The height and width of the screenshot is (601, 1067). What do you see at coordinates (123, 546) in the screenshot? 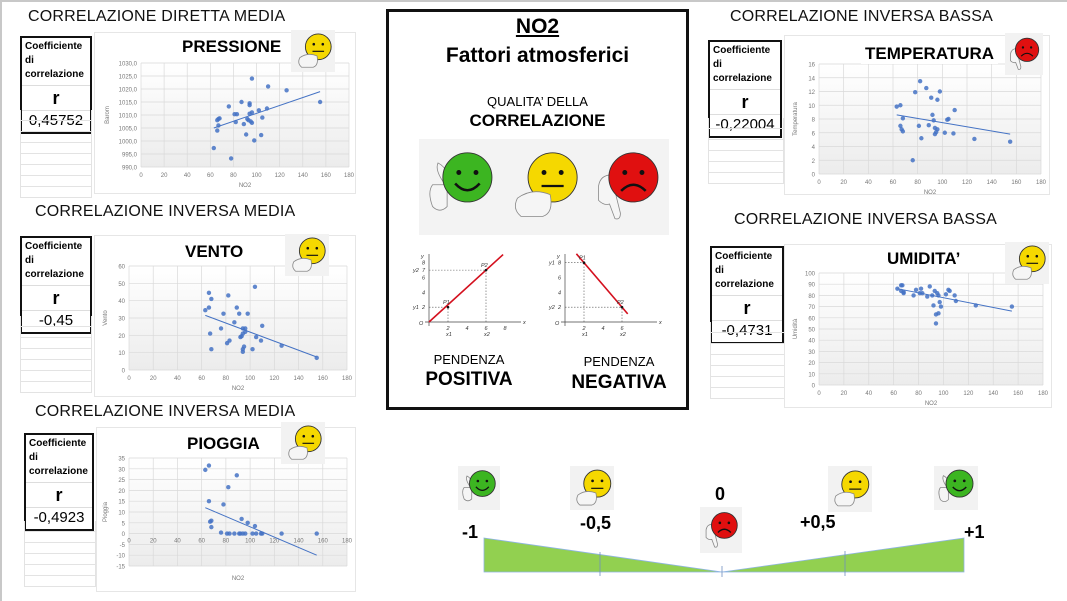
I see `y-tick-label: -5` at bounding box center [123, 546].